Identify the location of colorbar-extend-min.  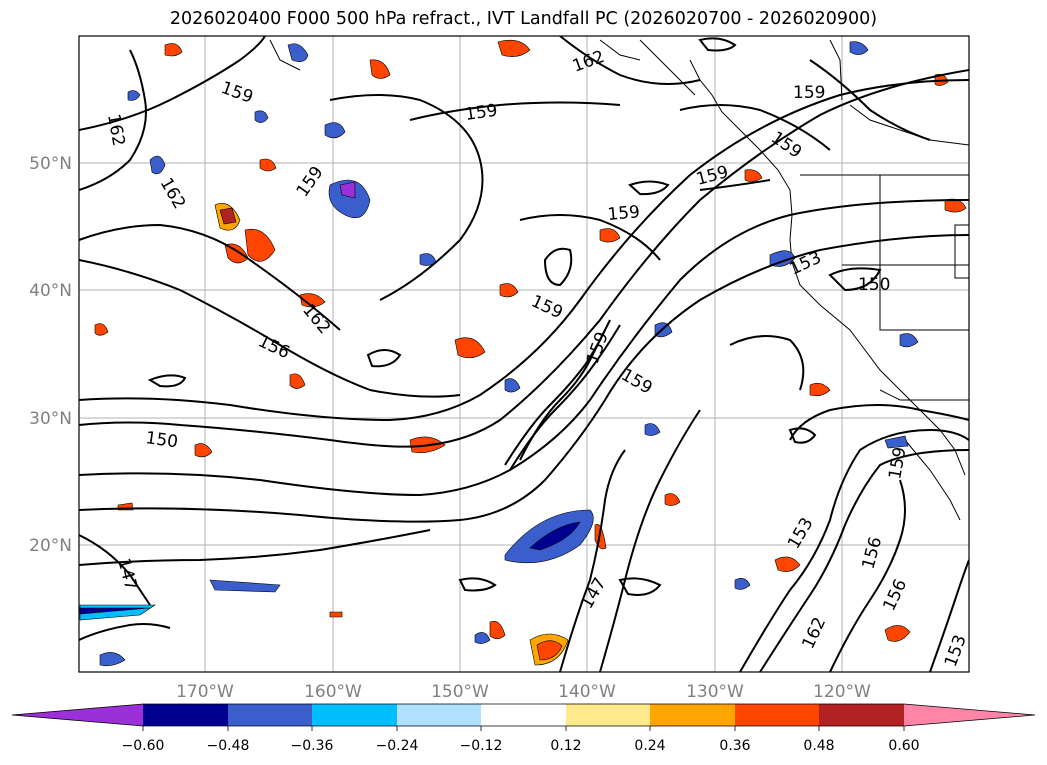
(77, 715).